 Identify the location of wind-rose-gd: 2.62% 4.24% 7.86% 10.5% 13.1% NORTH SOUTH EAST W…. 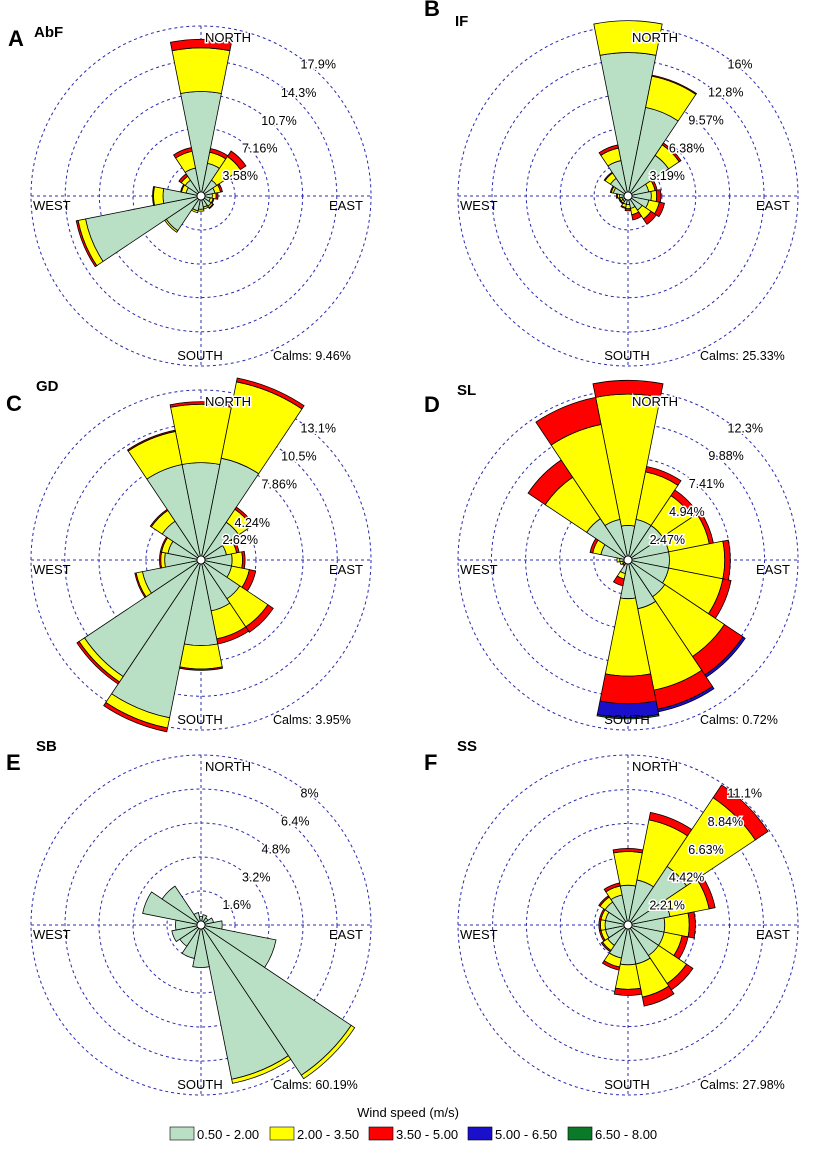
(189, 555).